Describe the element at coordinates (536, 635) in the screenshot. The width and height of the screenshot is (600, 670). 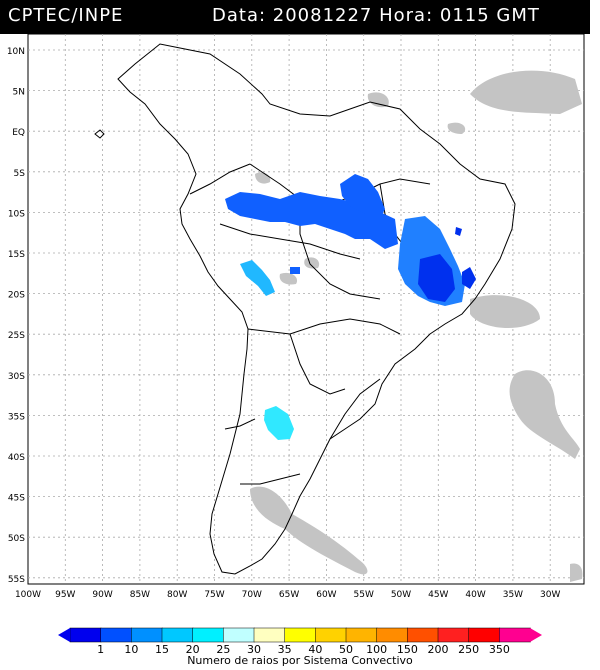
I see `legend-arrow-right` at that location.